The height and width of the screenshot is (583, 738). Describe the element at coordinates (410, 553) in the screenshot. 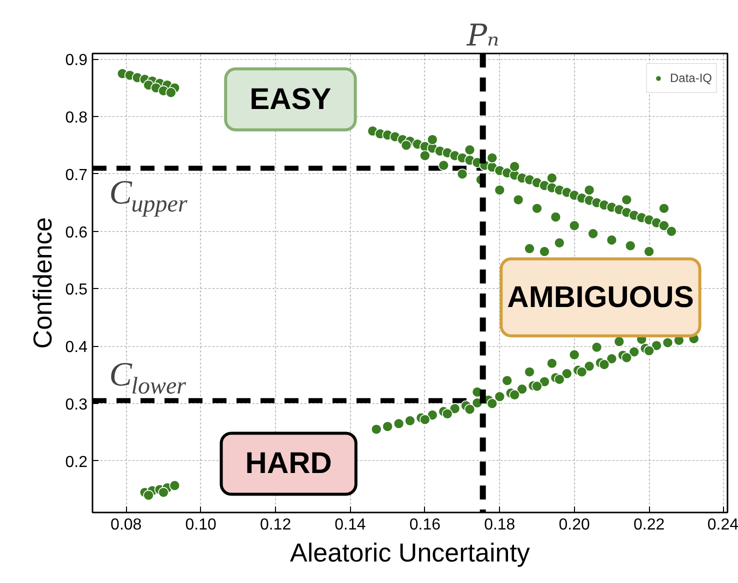

I see `x-axis-title: Aleatoric Uncertainty` at that location.